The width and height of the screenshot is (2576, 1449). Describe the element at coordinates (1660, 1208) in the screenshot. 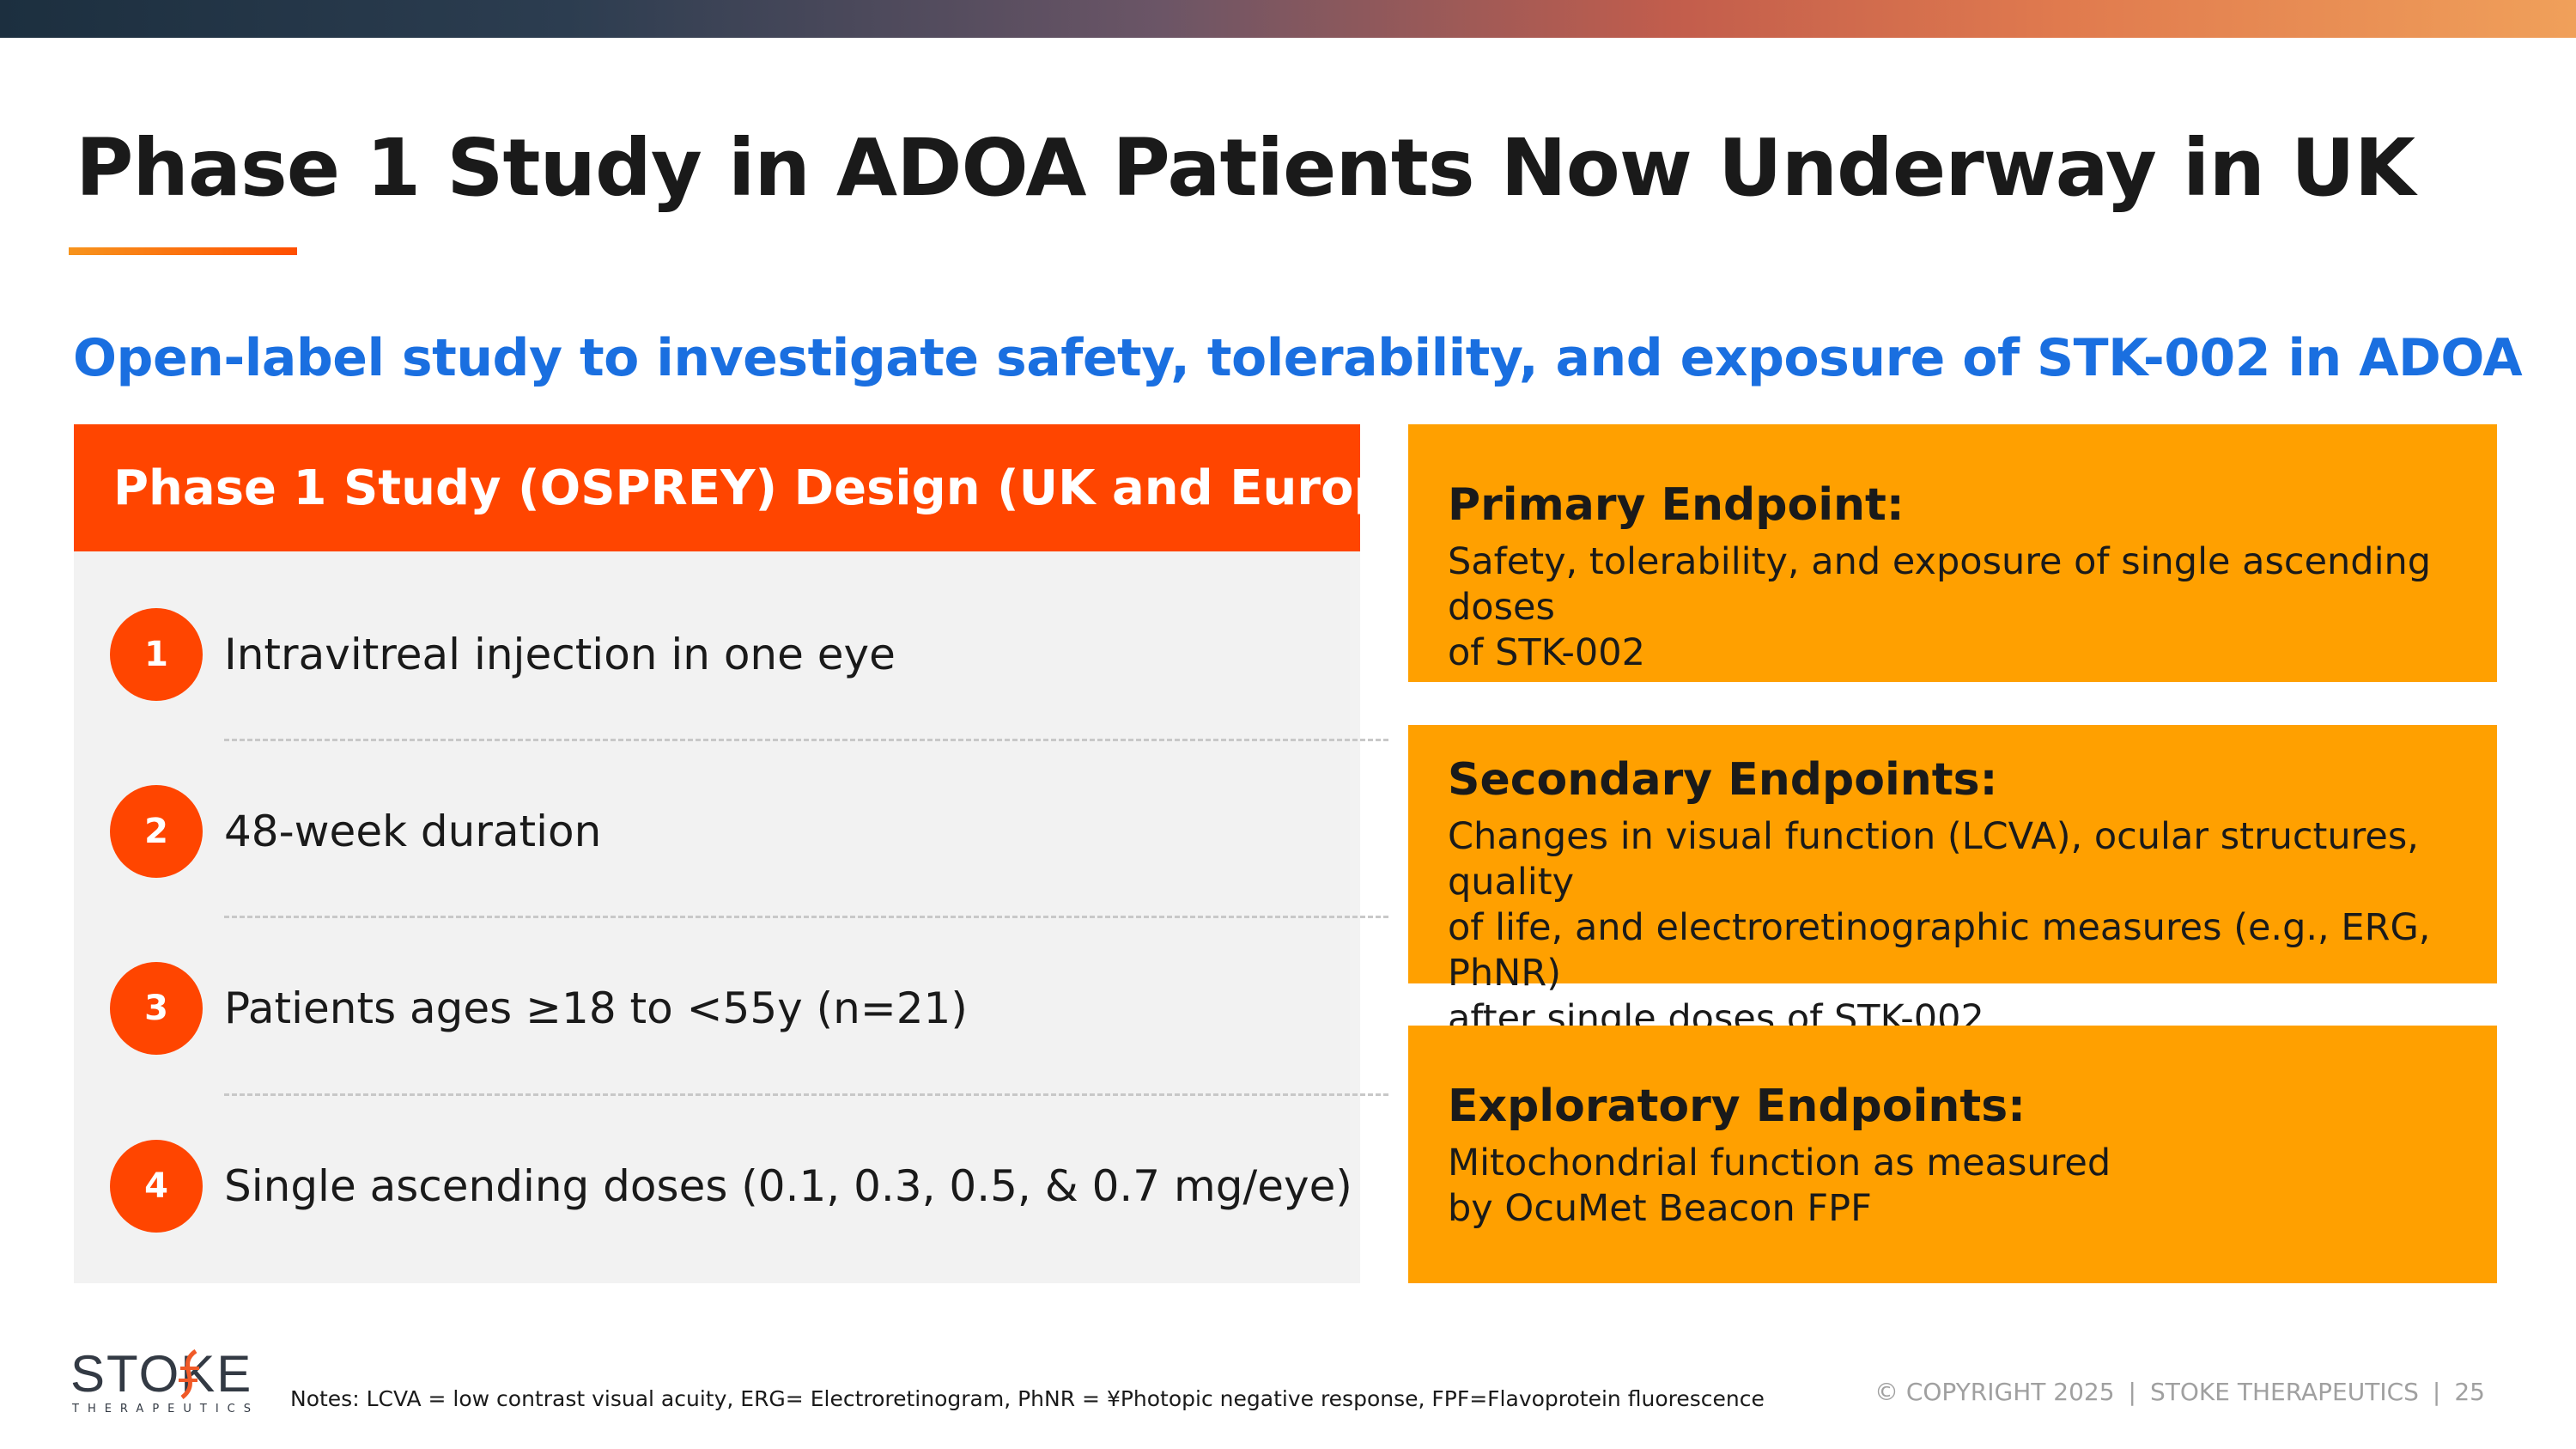

I see `exploratory-endpoint-line: by OcuMet Beacon FPF` at that location.